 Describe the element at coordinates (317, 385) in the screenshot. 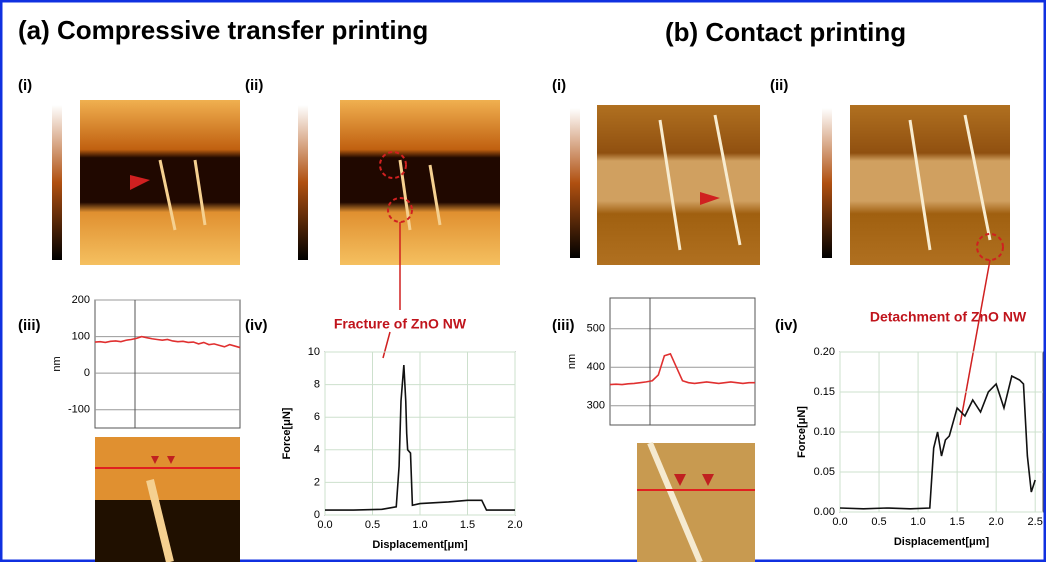

I see `y-tick-label: 8` at that location.